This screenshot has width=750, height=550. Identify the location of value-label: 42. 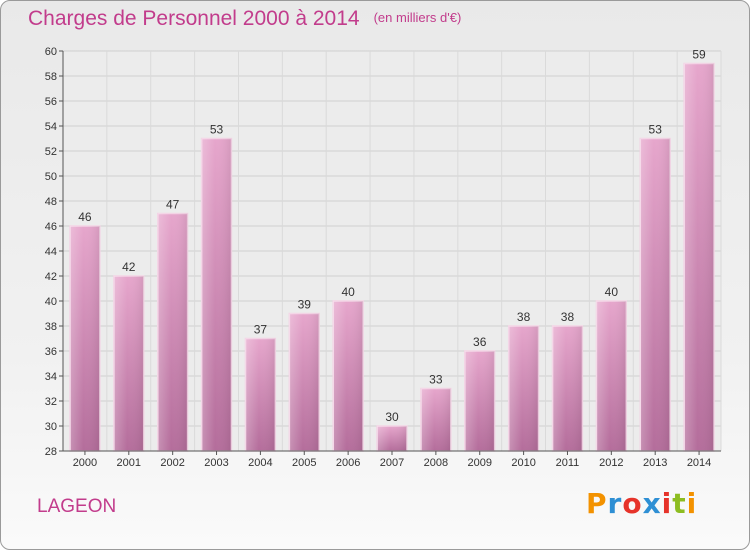
(129, 267).